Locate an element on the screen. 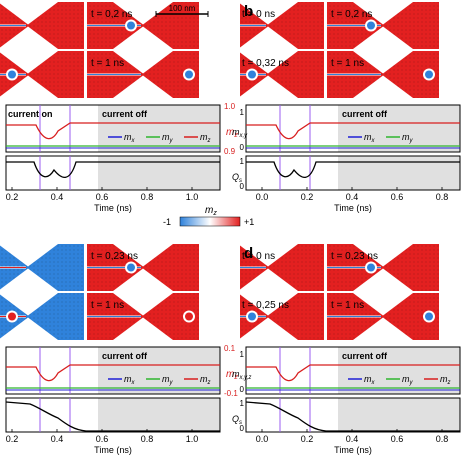  snapshot-time-label: t = 0,32 ns is located at coordinates (265, 63).